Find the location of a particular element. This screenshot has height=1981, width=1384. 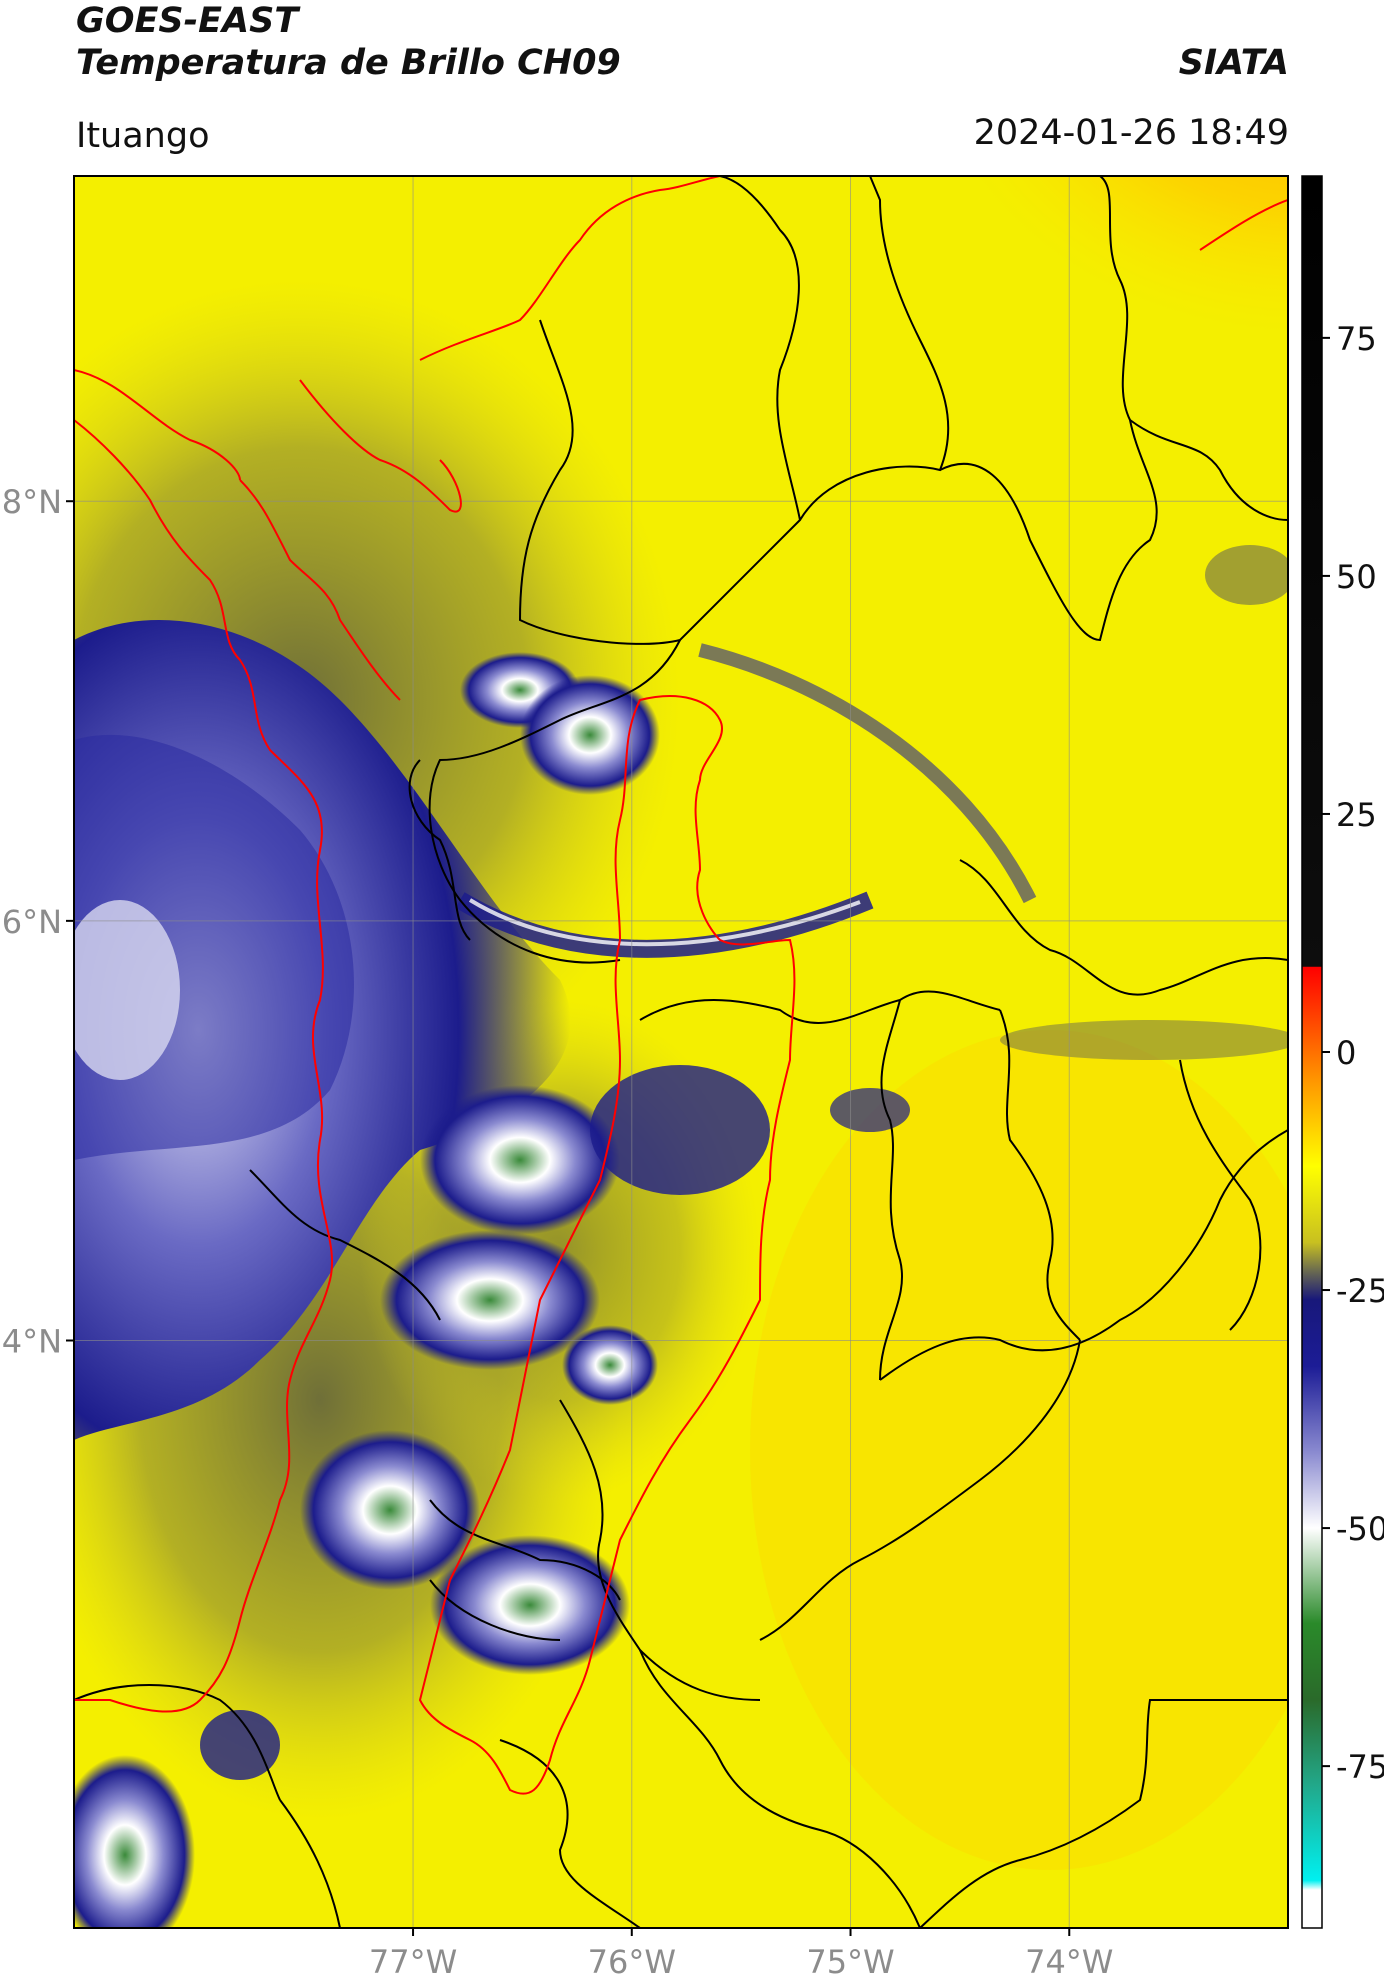

product-satellite: GOES-EAST is located at coordinates (187, 21).